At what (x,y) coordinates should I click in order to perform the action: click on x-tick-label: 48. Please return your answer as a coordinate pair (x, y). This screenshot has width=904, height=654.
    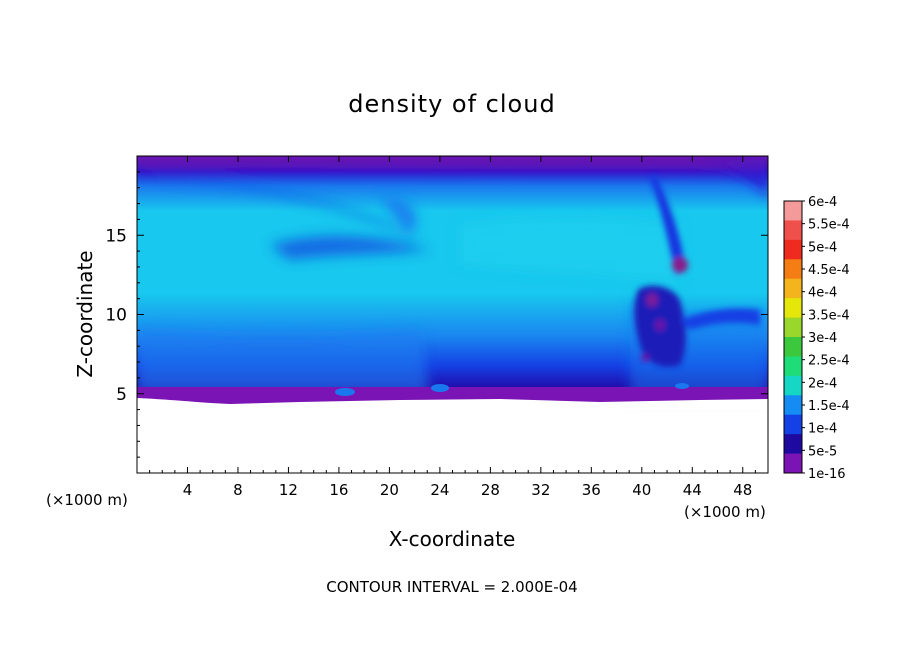
    Looking at the image, I should click on (742, 490).